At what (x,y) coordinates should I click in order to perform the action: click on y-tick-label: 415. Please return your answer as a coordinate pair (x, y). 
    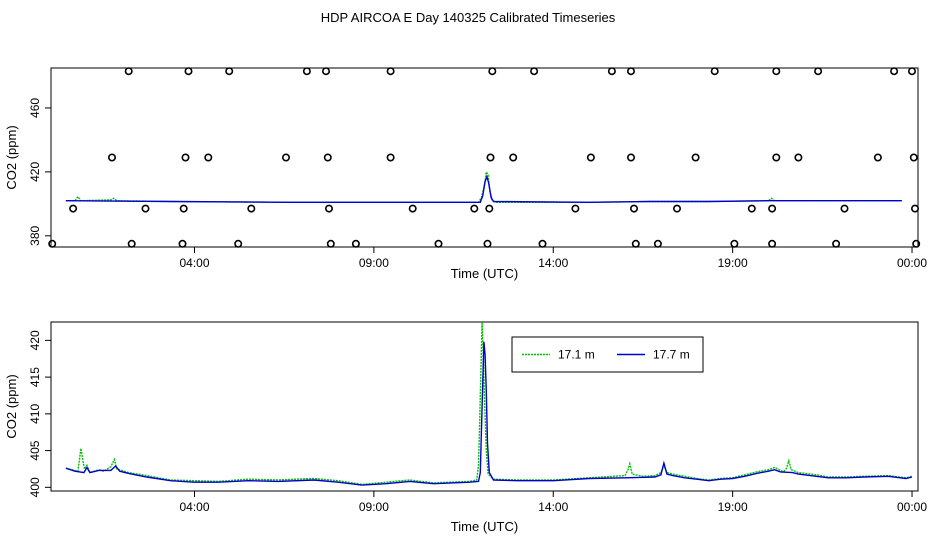
    Looking at the image, I should click on (35, 377).